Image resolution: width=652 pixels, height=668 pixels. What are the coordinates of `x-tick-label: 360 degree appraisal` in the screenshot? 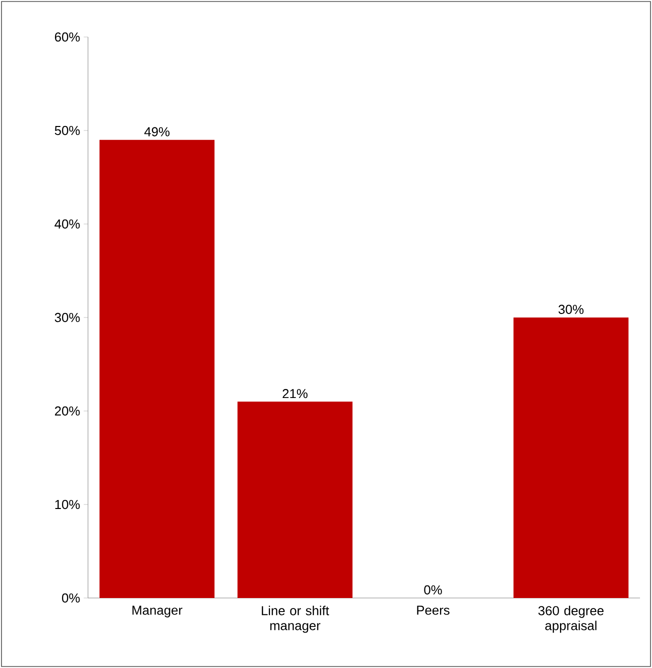 It's located at (571, 619).